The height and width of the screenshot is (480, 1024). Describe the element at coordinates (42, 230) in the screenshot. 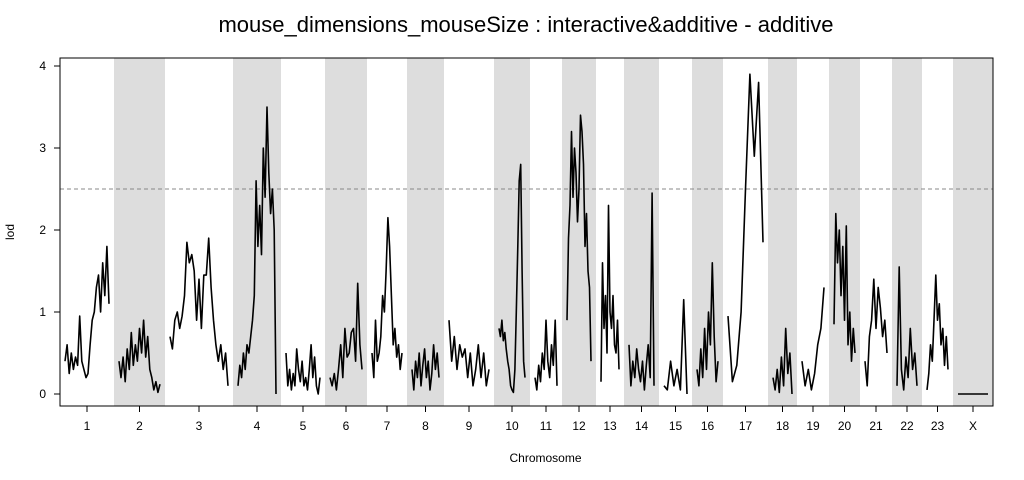

I see `y-tick-label-2: 2` at that location.